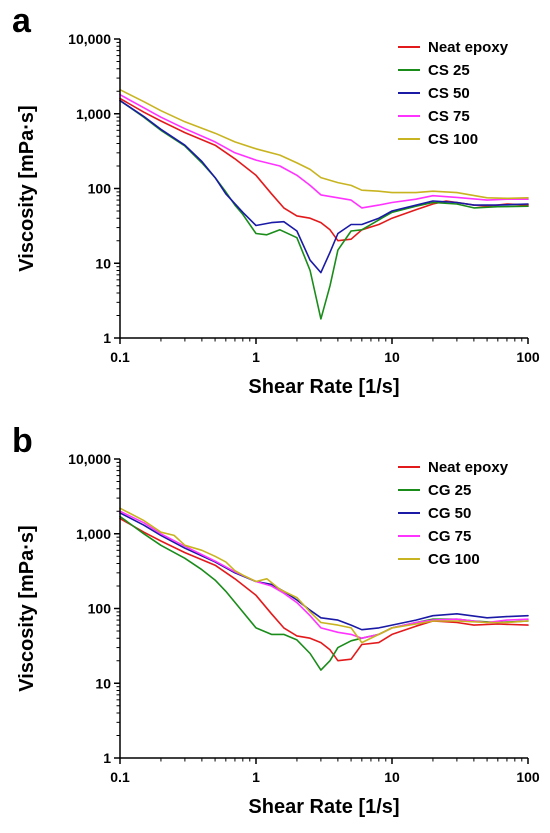  Describe the element at coordinates (449, 536) in the screenshot. I see `legend-label: CG 75` at that location.